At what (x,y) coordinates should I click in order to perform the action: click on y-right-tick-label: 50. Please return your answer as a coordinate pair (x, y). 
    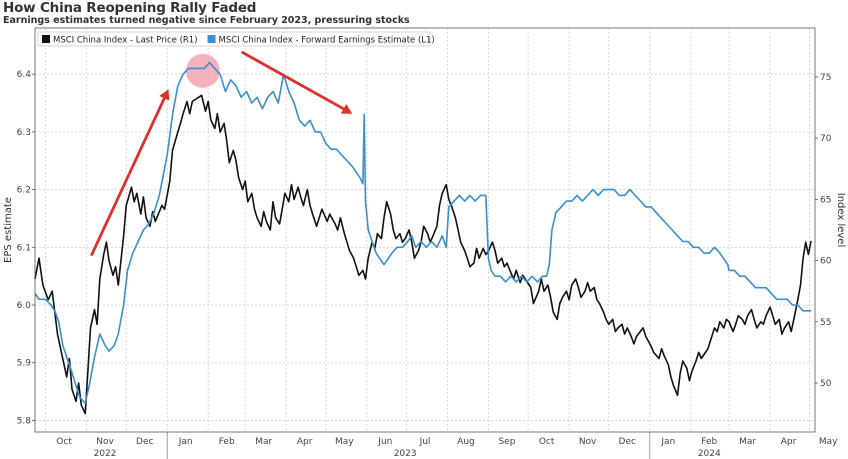
    Looking at the image, I should click on (826, 384).